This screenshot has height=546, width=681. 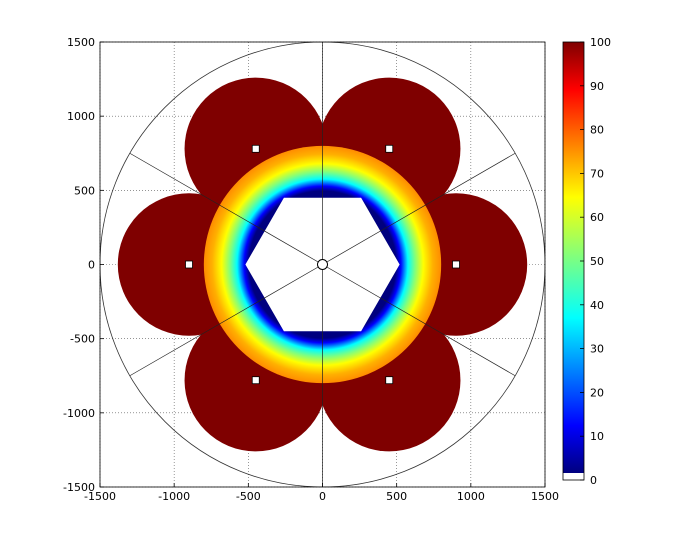 I want to click on colorbar-tick-label: 40, so click(x=597, y=305).